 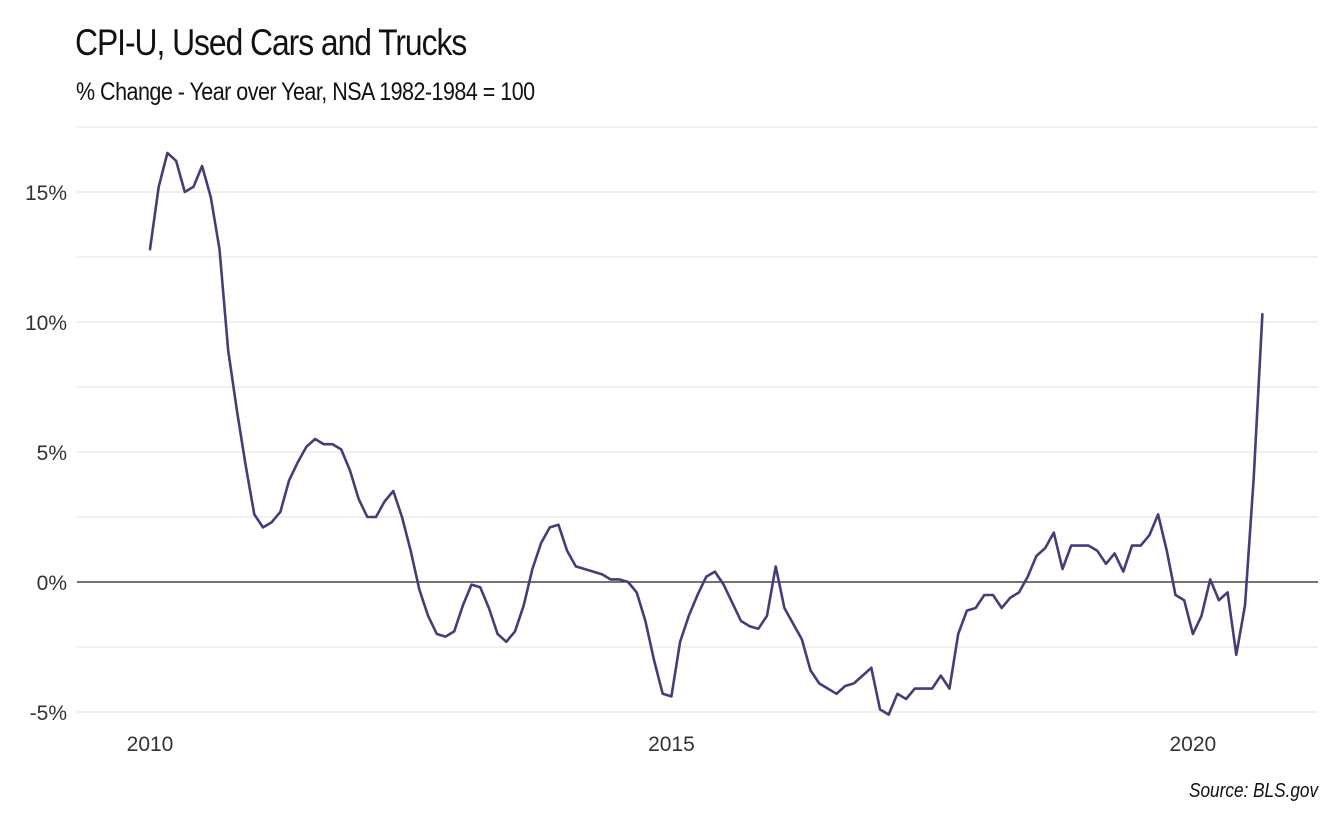 What do you see at coordinates (150, 744) in the screenshot?
I see `x-tick-label: 2010` at bounding box center [150, 744].